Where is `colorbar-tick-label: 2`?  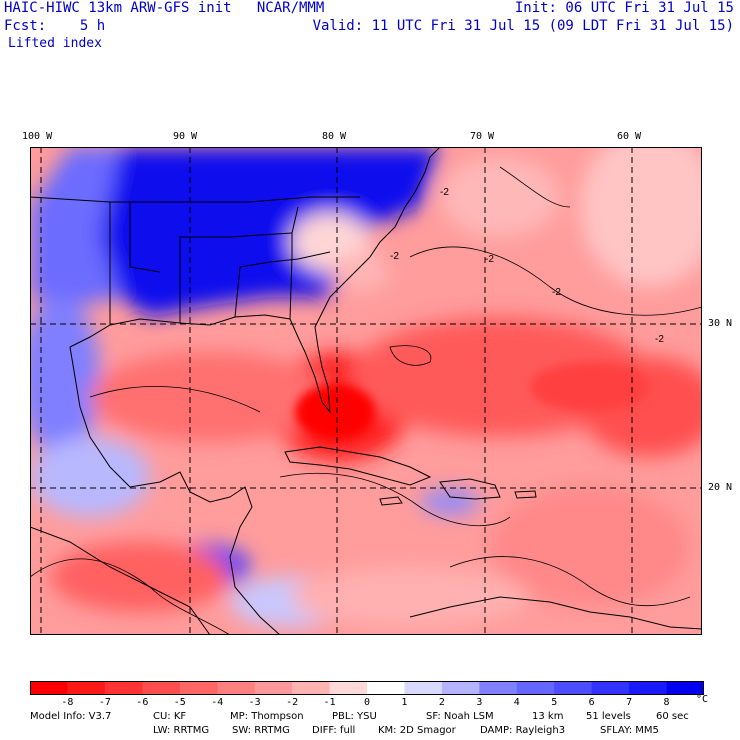 colorbar-tick-label: 2 is located at coordinates (441, 702).